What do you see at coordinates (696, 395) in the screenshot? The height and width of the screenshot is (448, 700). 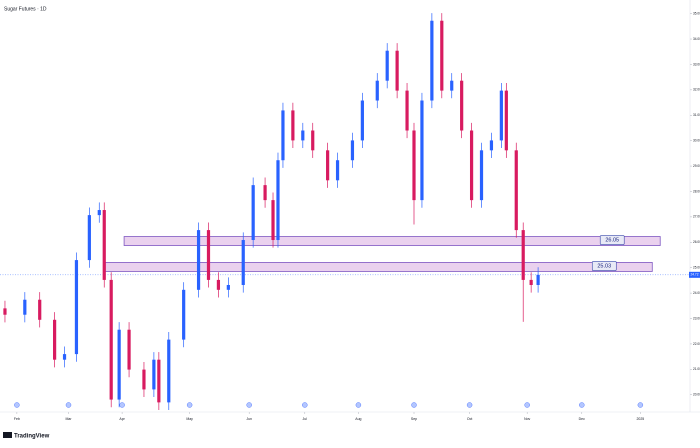 I see `y-tick-label: 20.00` at bounding box center [696, 395].